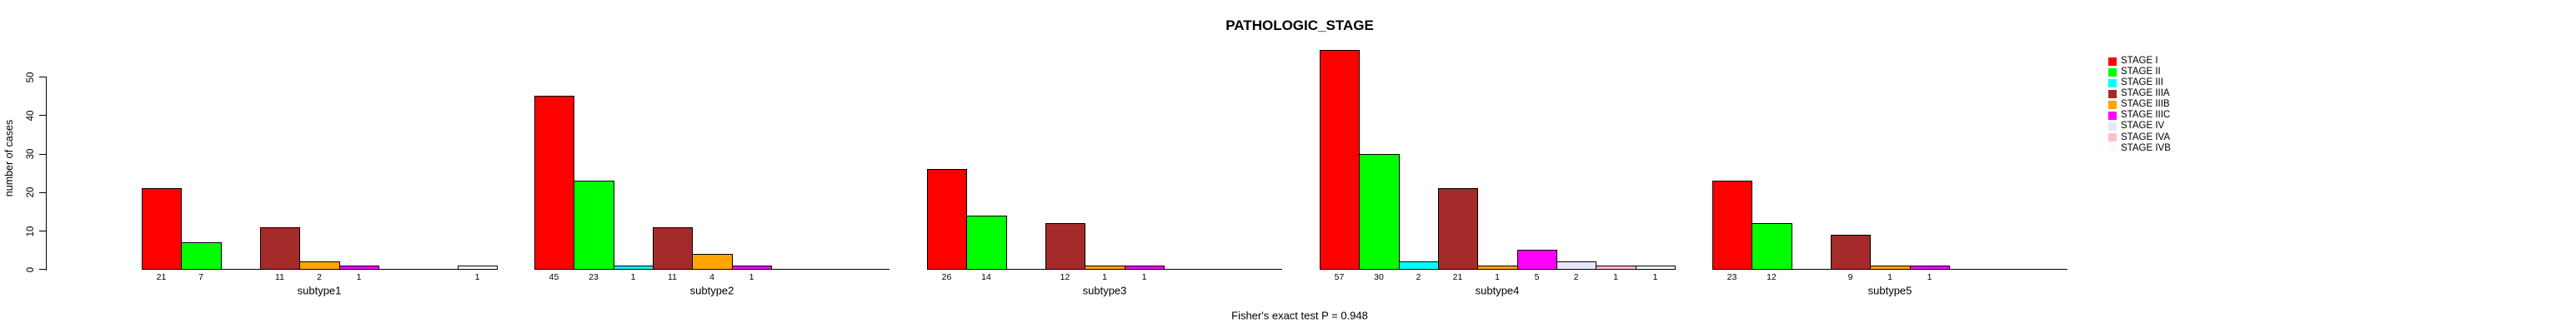 The height and width of the screenshot is (333, 2576). I want to click on bar-stage-i-subtype5, so click(1732, 226).